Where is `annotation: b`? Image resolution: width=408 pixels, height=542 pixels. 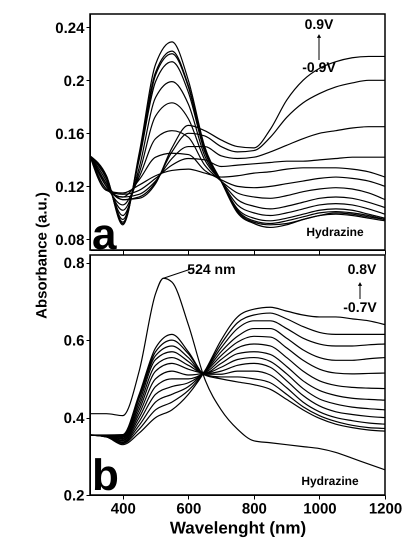 annotation: b is located at coordinates (105, 475).